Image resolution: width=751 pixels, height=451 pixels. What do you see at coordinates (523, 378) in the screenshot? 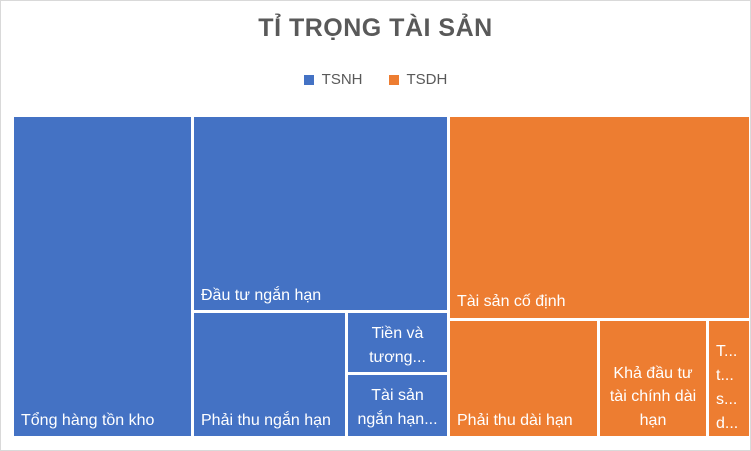
I see `tile-phai-thu-dai-han` at bounding box center [523, 378].